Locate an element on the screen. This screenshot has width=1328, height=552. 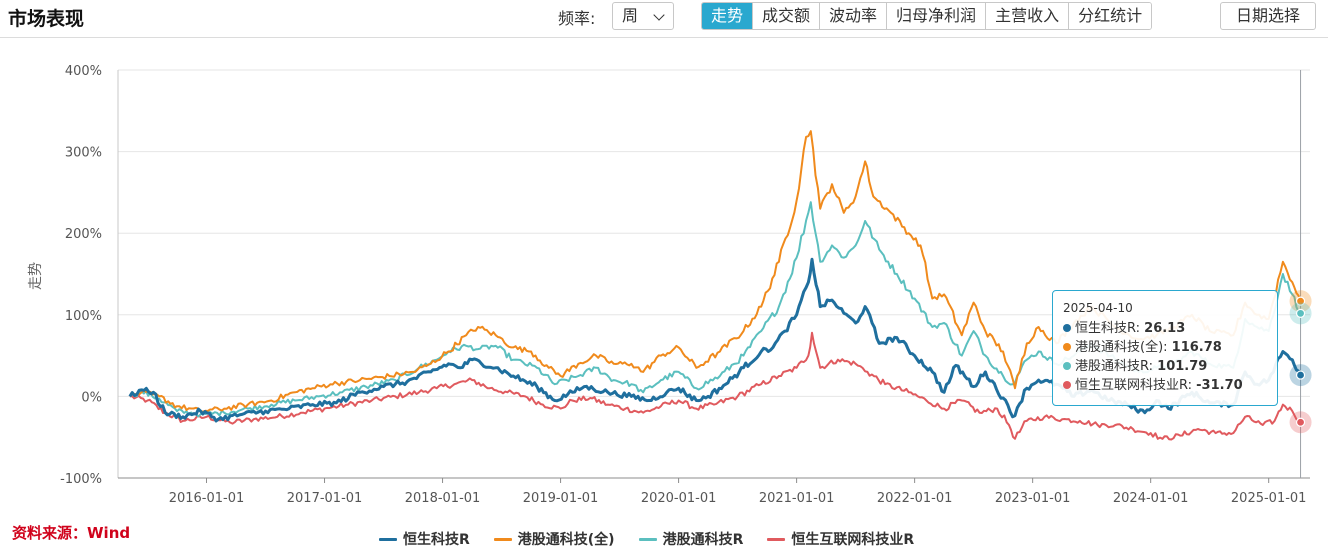
x-tick-label: 2019-01-01 is located at coordinates (561, 498).